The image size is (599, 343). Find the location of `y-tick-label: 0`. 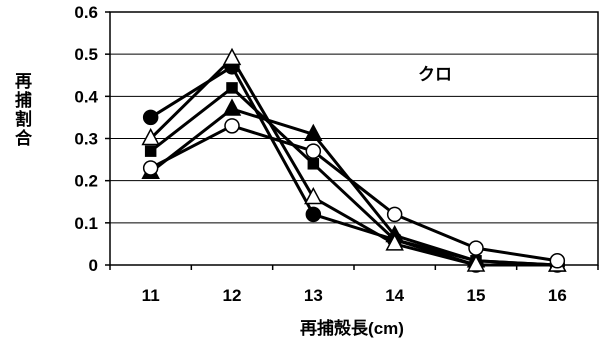

y-tick-label: 0 is located at coordinates (93, 265).